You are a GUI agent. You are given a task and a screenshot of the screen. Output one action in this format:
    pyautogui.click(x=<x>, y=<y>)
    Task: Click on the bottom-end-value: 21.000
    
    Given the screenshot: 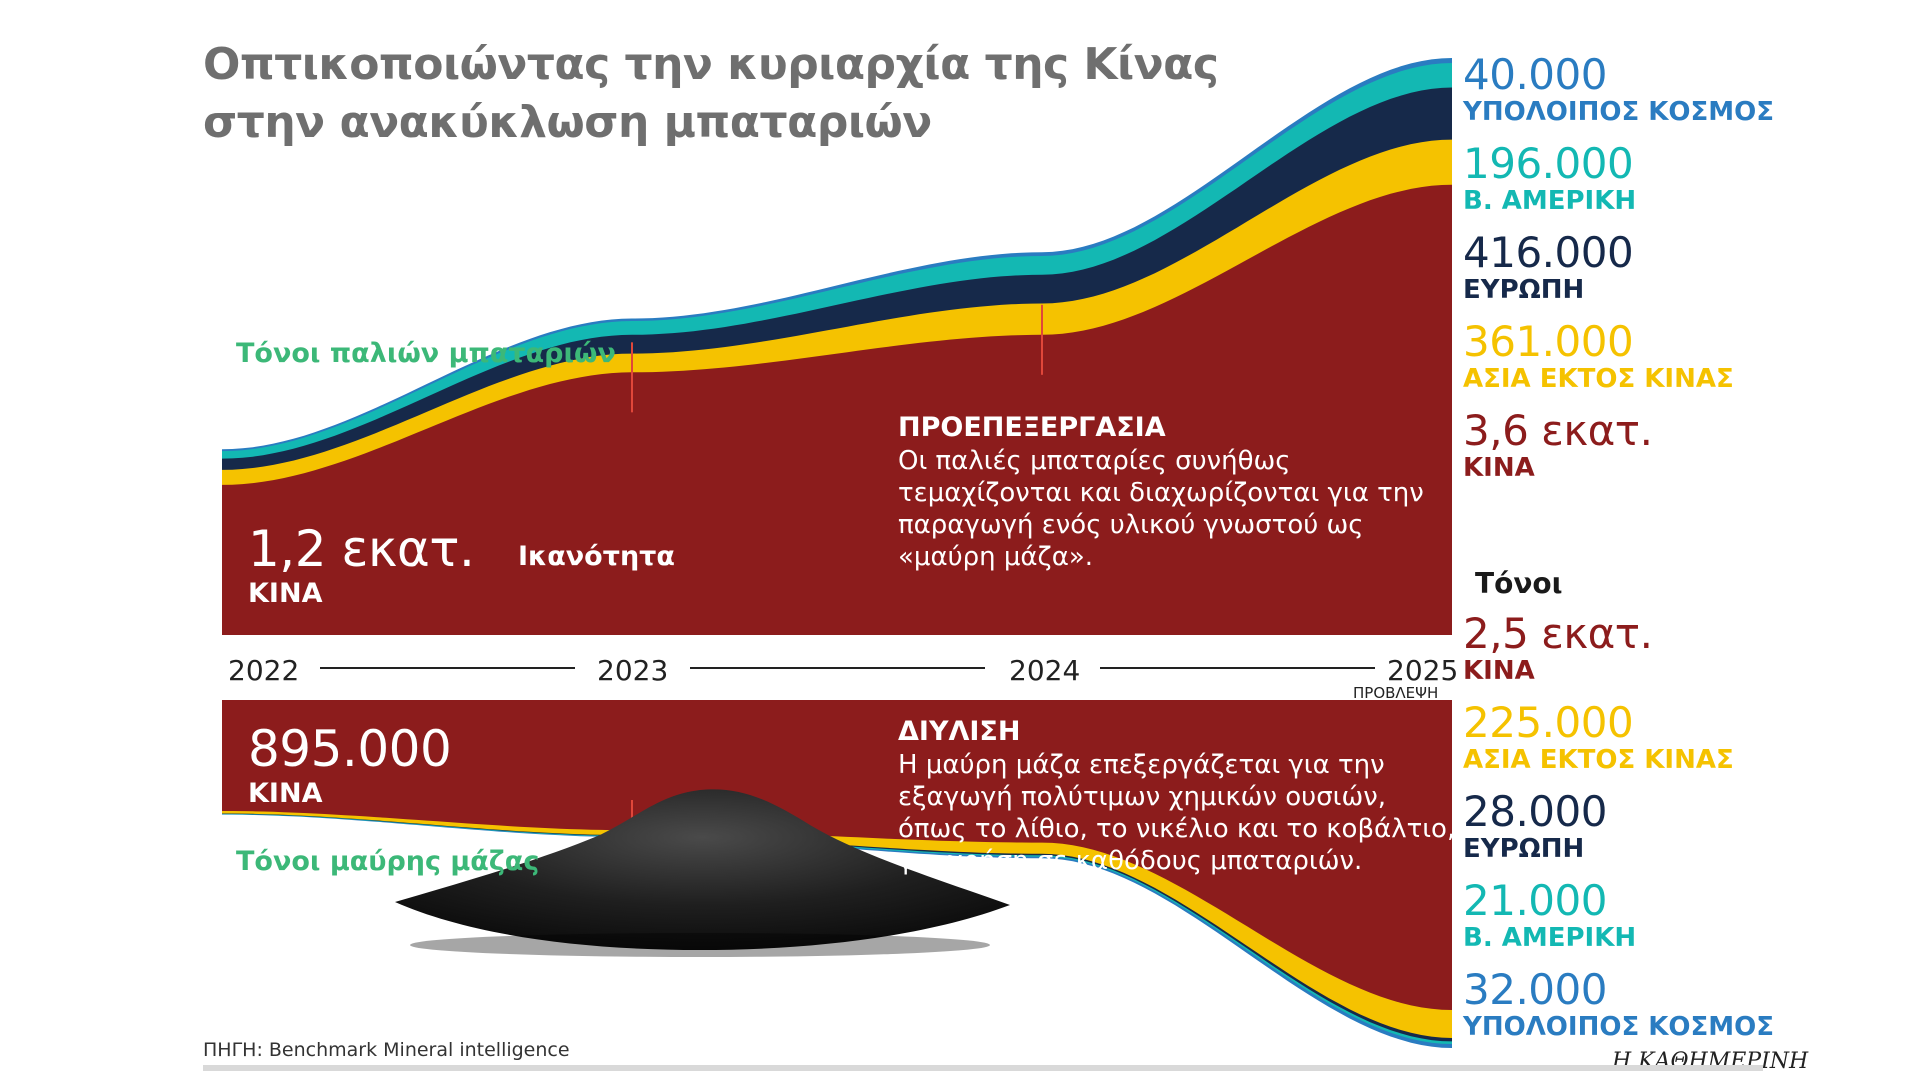 What is the action you would take?
    pyautogui.click(x=1535, y=900)
    